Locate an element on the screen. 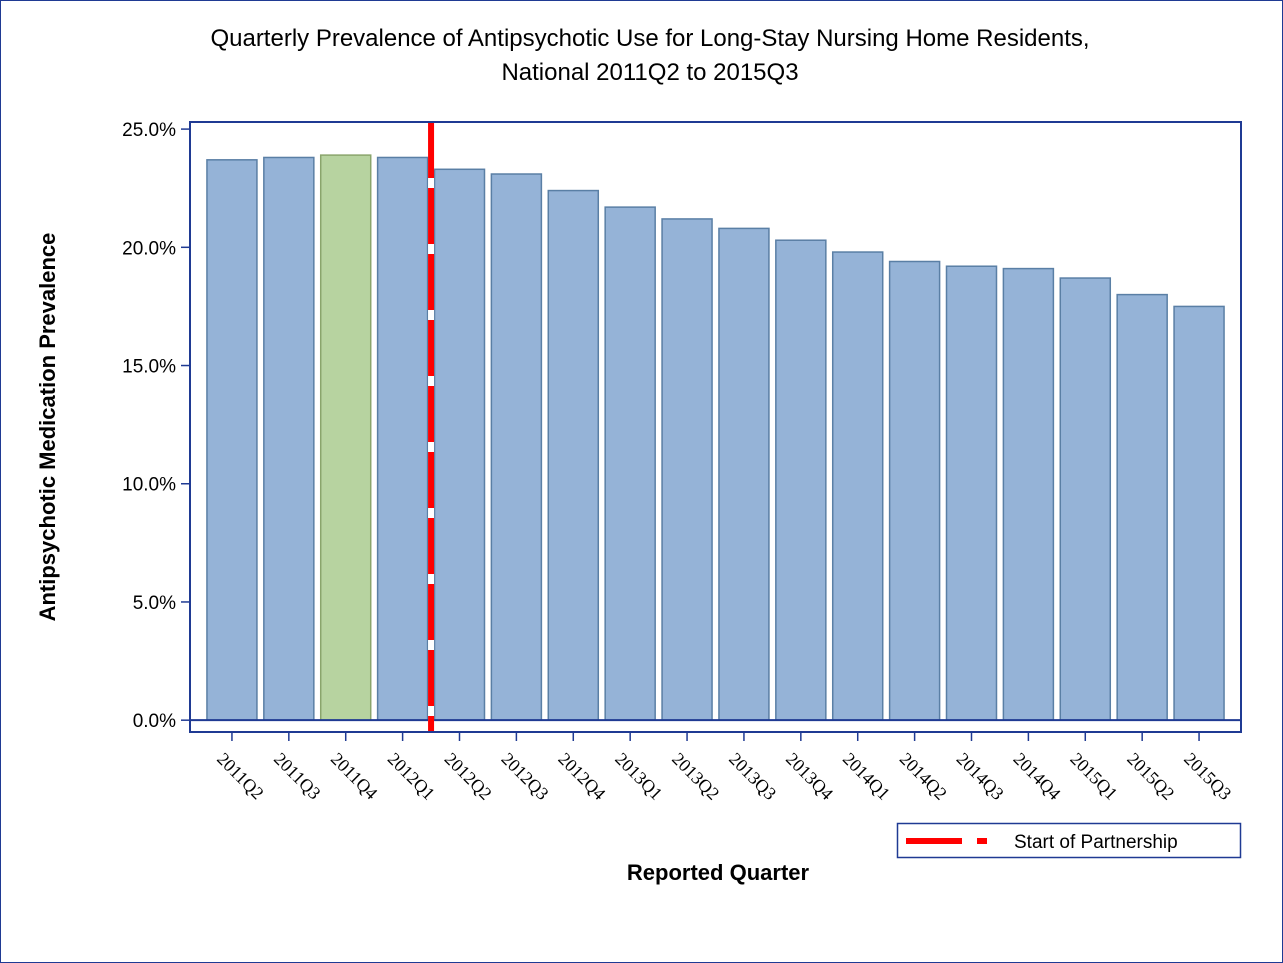  y-tick-label: 0.0% is located at coordinates (154, 721).